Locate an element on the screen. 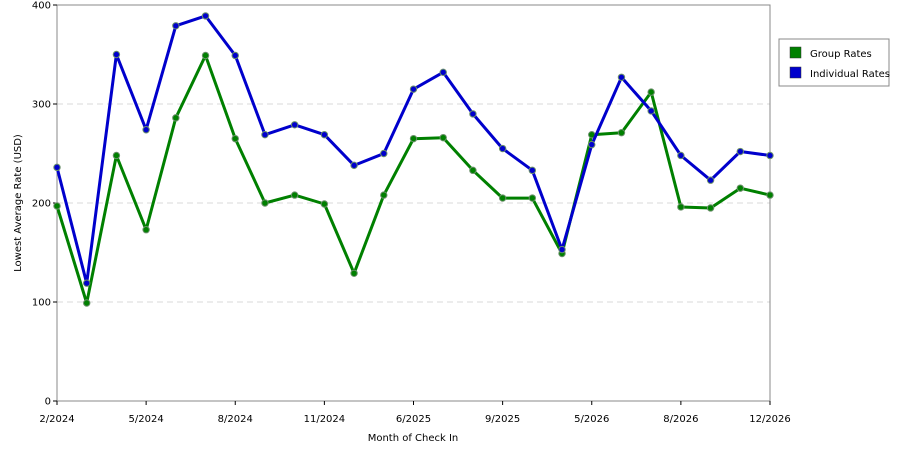 This screenshot has width=900, height=450. x-axis-title: Month of Check In is located at coordinates (413, 438).